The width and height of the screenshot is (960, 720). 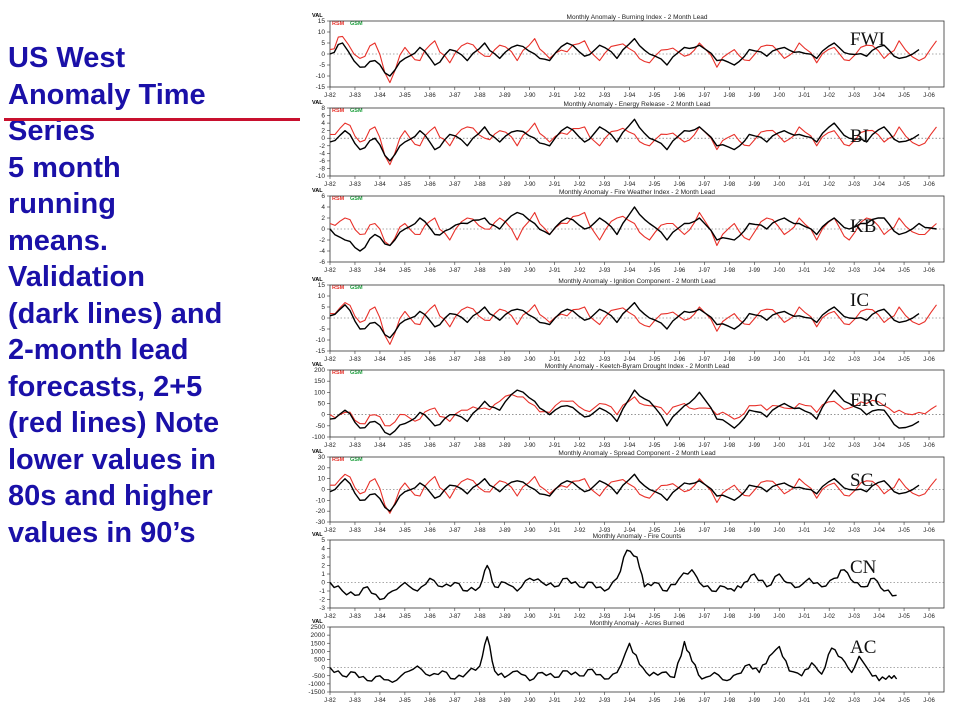 What do you see at coordinates (867, 39) in the screenshot?
I see `chart-label: FWI` at bounding box center [867, 39].